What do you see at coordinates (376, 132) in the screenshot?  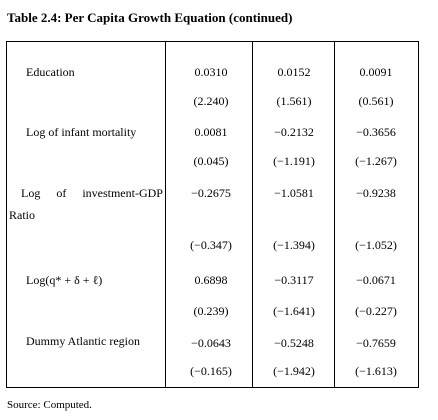 I see `coef-cell: −0.3656` at bounding box center [376, 132].